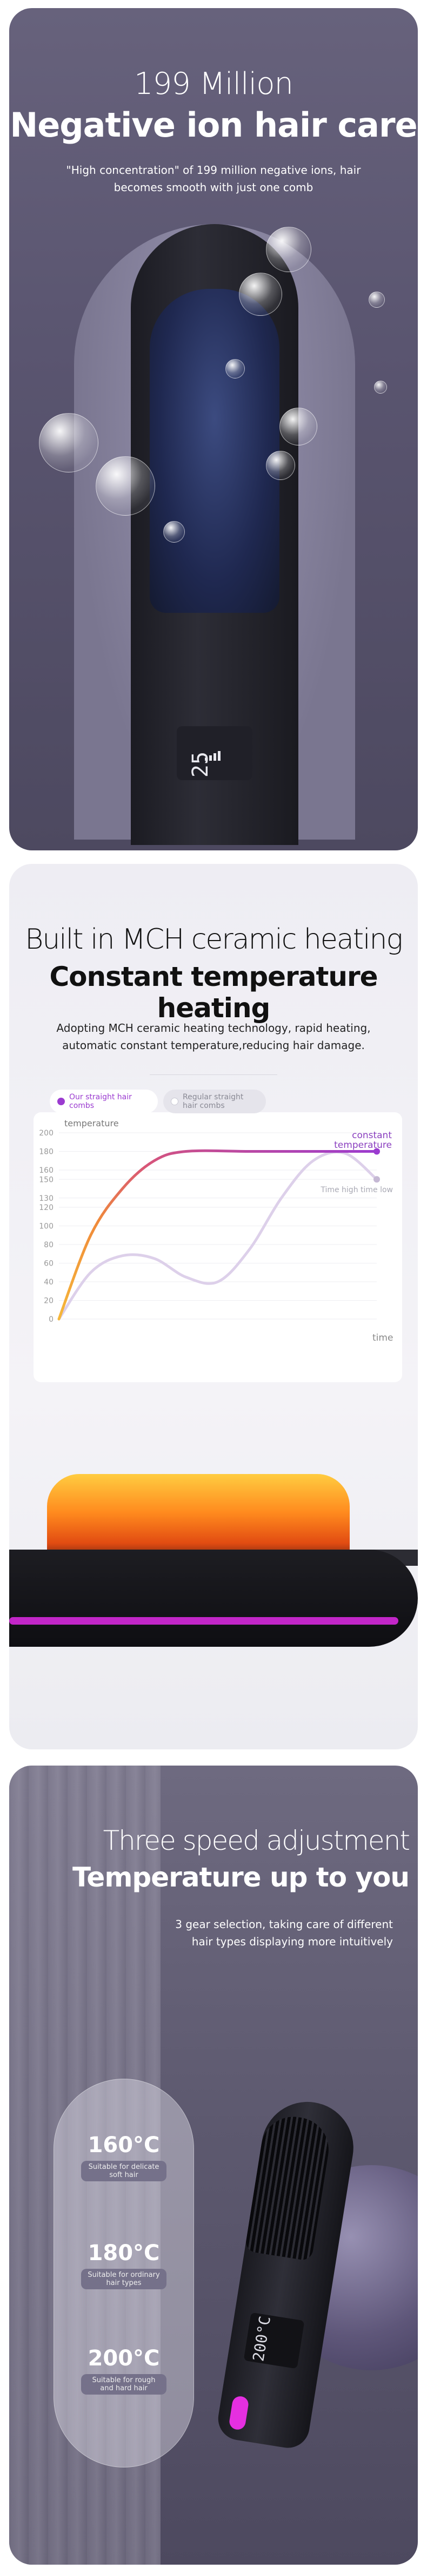 The height and width of the screenshot is (2576, 427). Describe the element at coordinates (124, 2254) in the screenshot. I see `temperature-value: 180°C` at that location.